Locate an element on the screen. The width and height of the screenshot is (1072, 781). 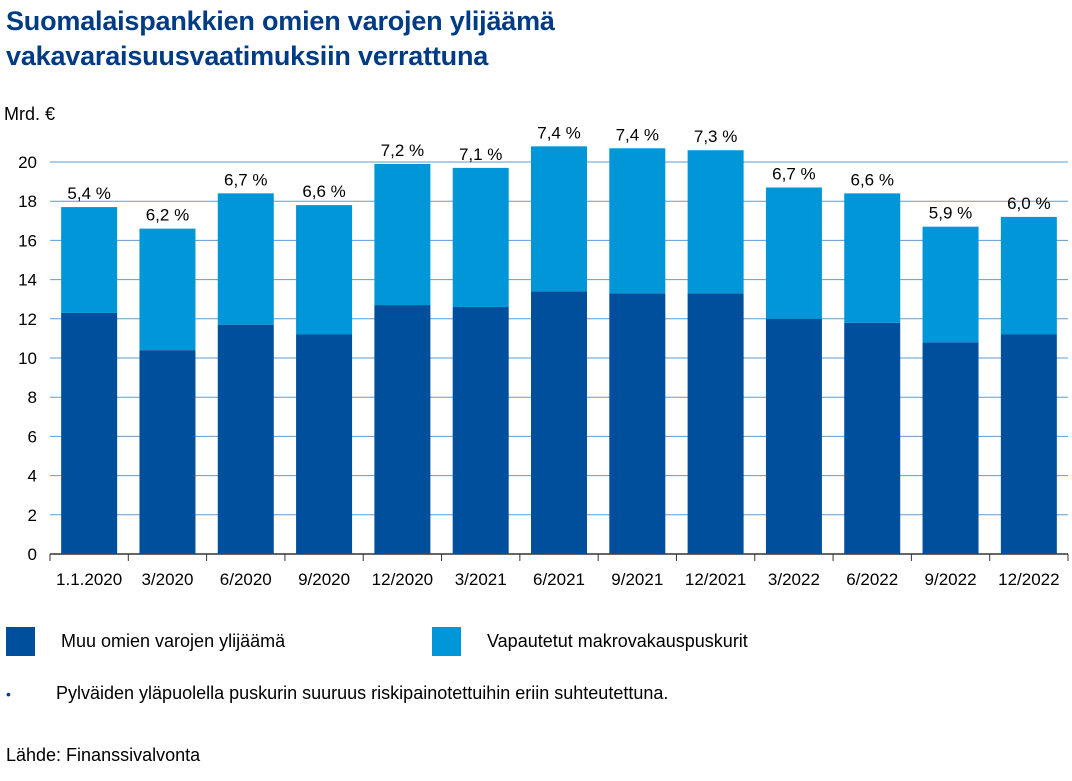
bar-data-label: 5,9 % is located at coordinates (950, 213).